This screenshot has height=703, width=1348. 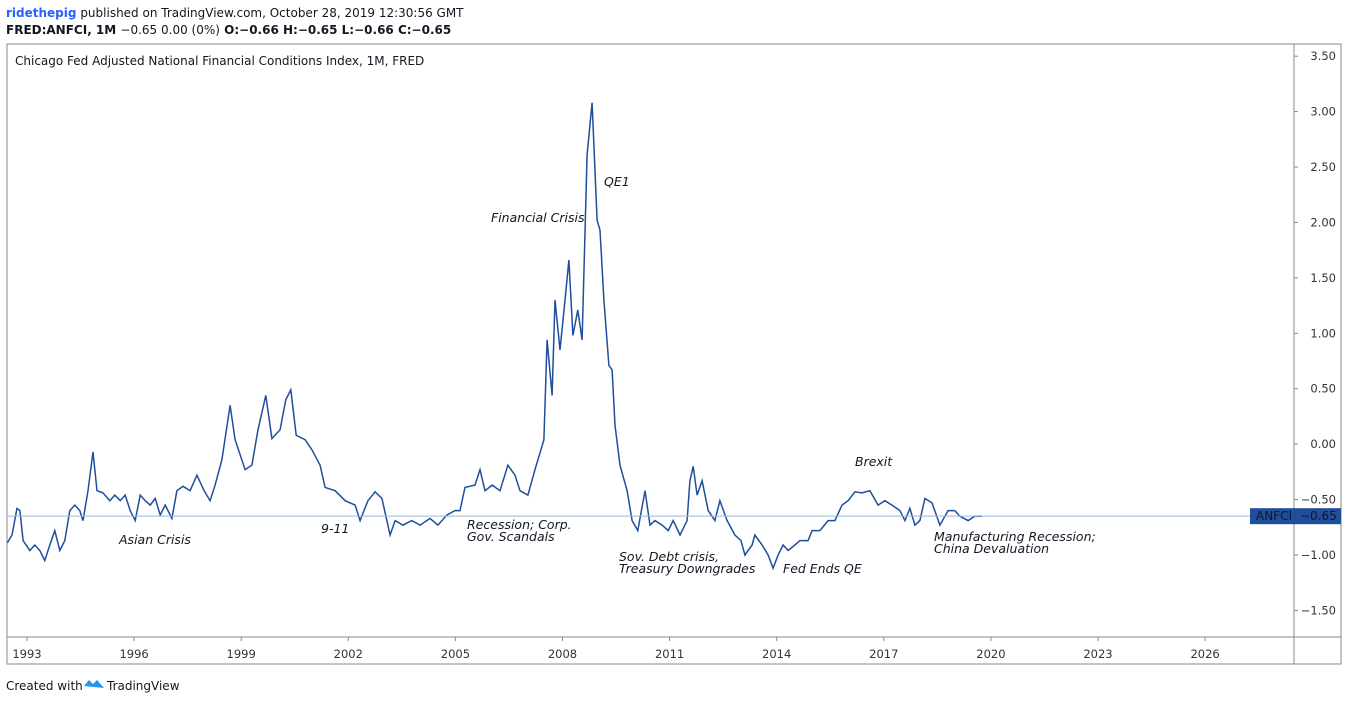 What do you see at coordinates (41, 13) in the screenshot?
I see `author: ridethepig` at bounding box center [41, 13].